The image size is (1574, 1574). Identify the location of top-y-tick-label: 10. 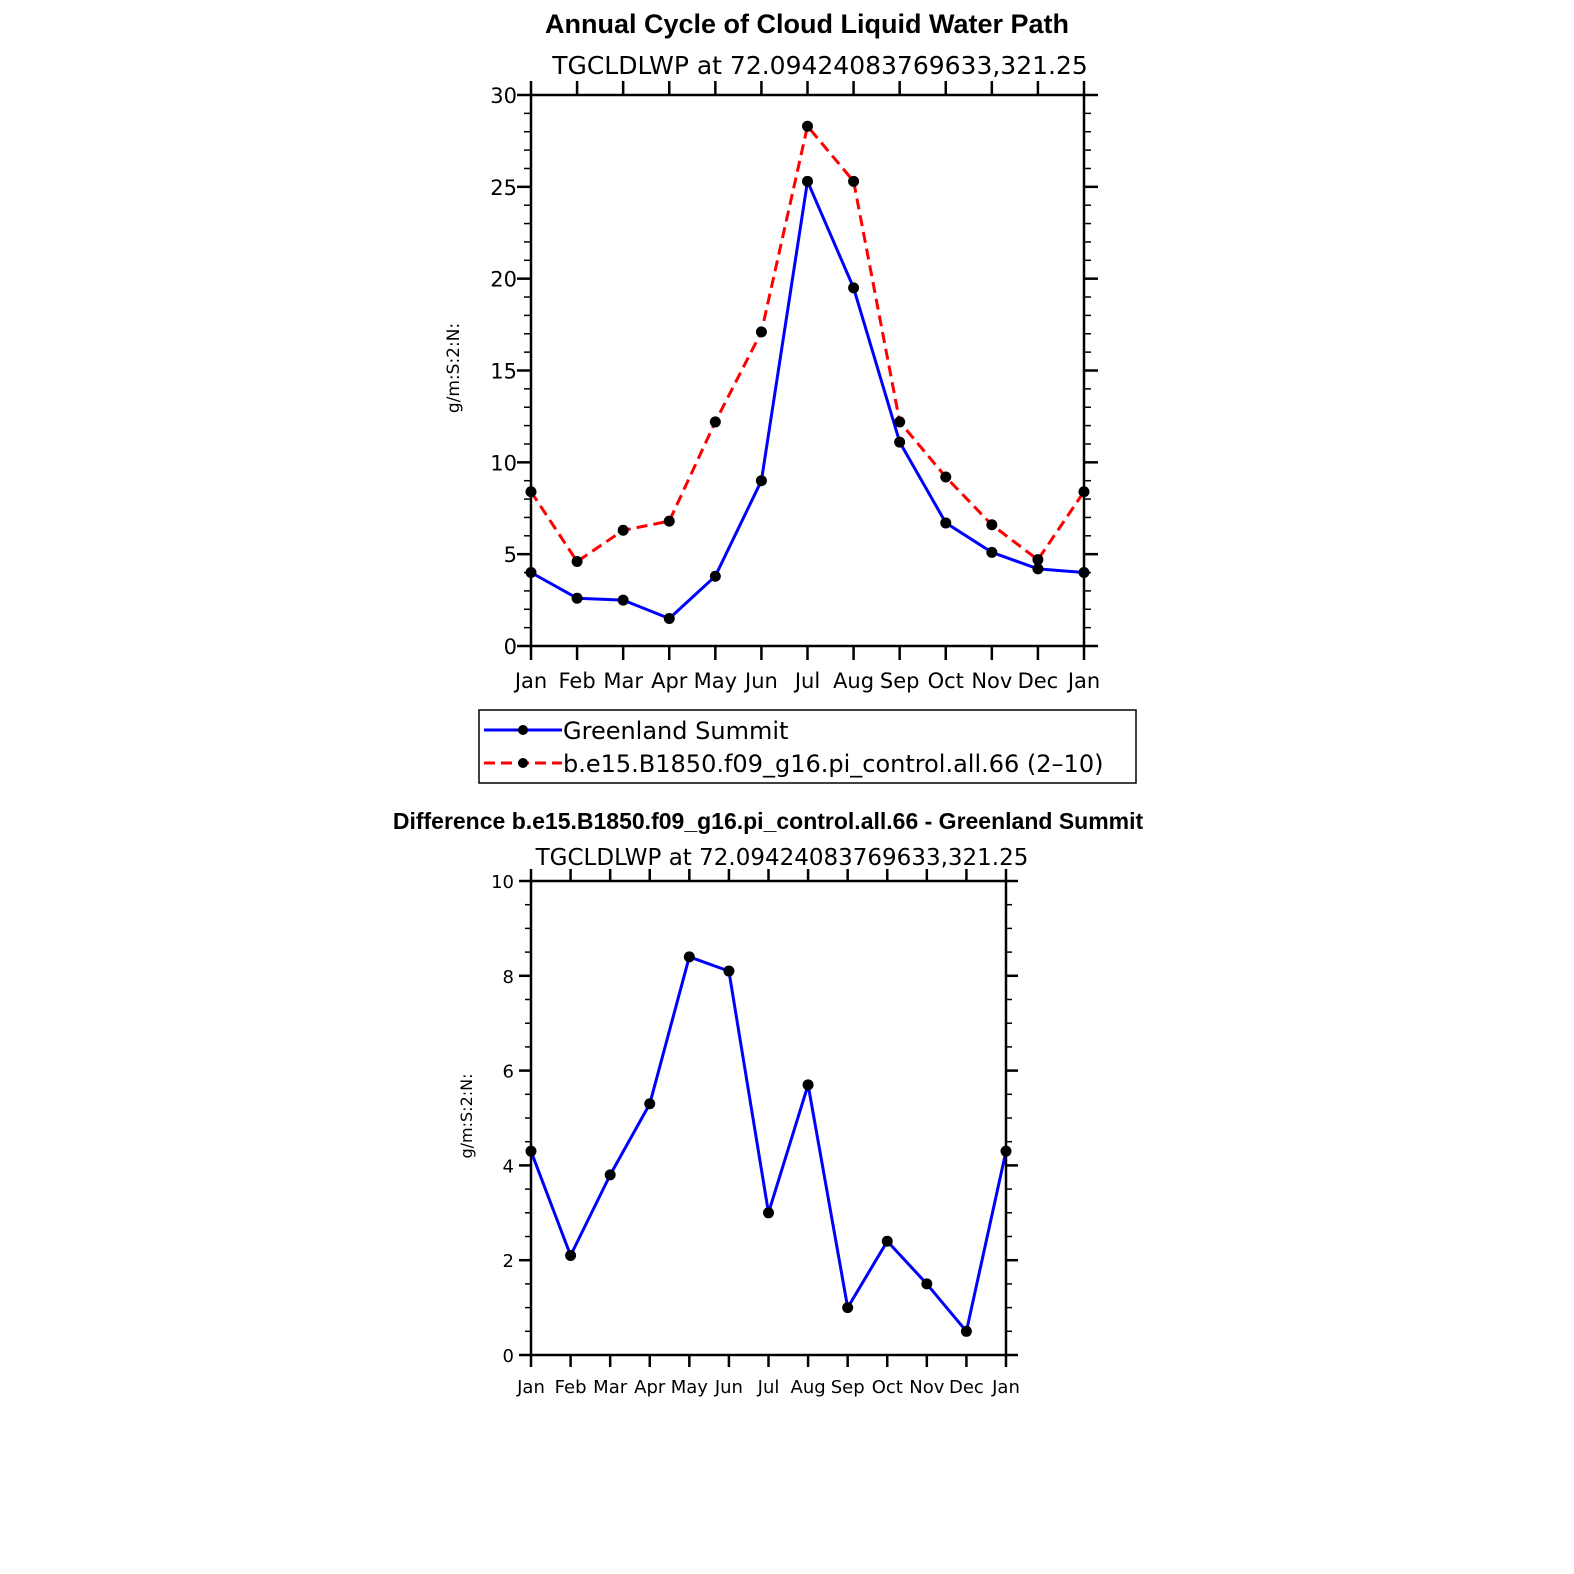
(503, 463).